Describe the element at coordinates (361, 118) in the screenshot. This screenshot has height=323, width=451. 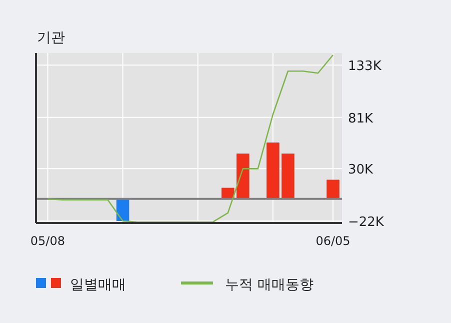
I see `y-tick-label: 81K` at that location.